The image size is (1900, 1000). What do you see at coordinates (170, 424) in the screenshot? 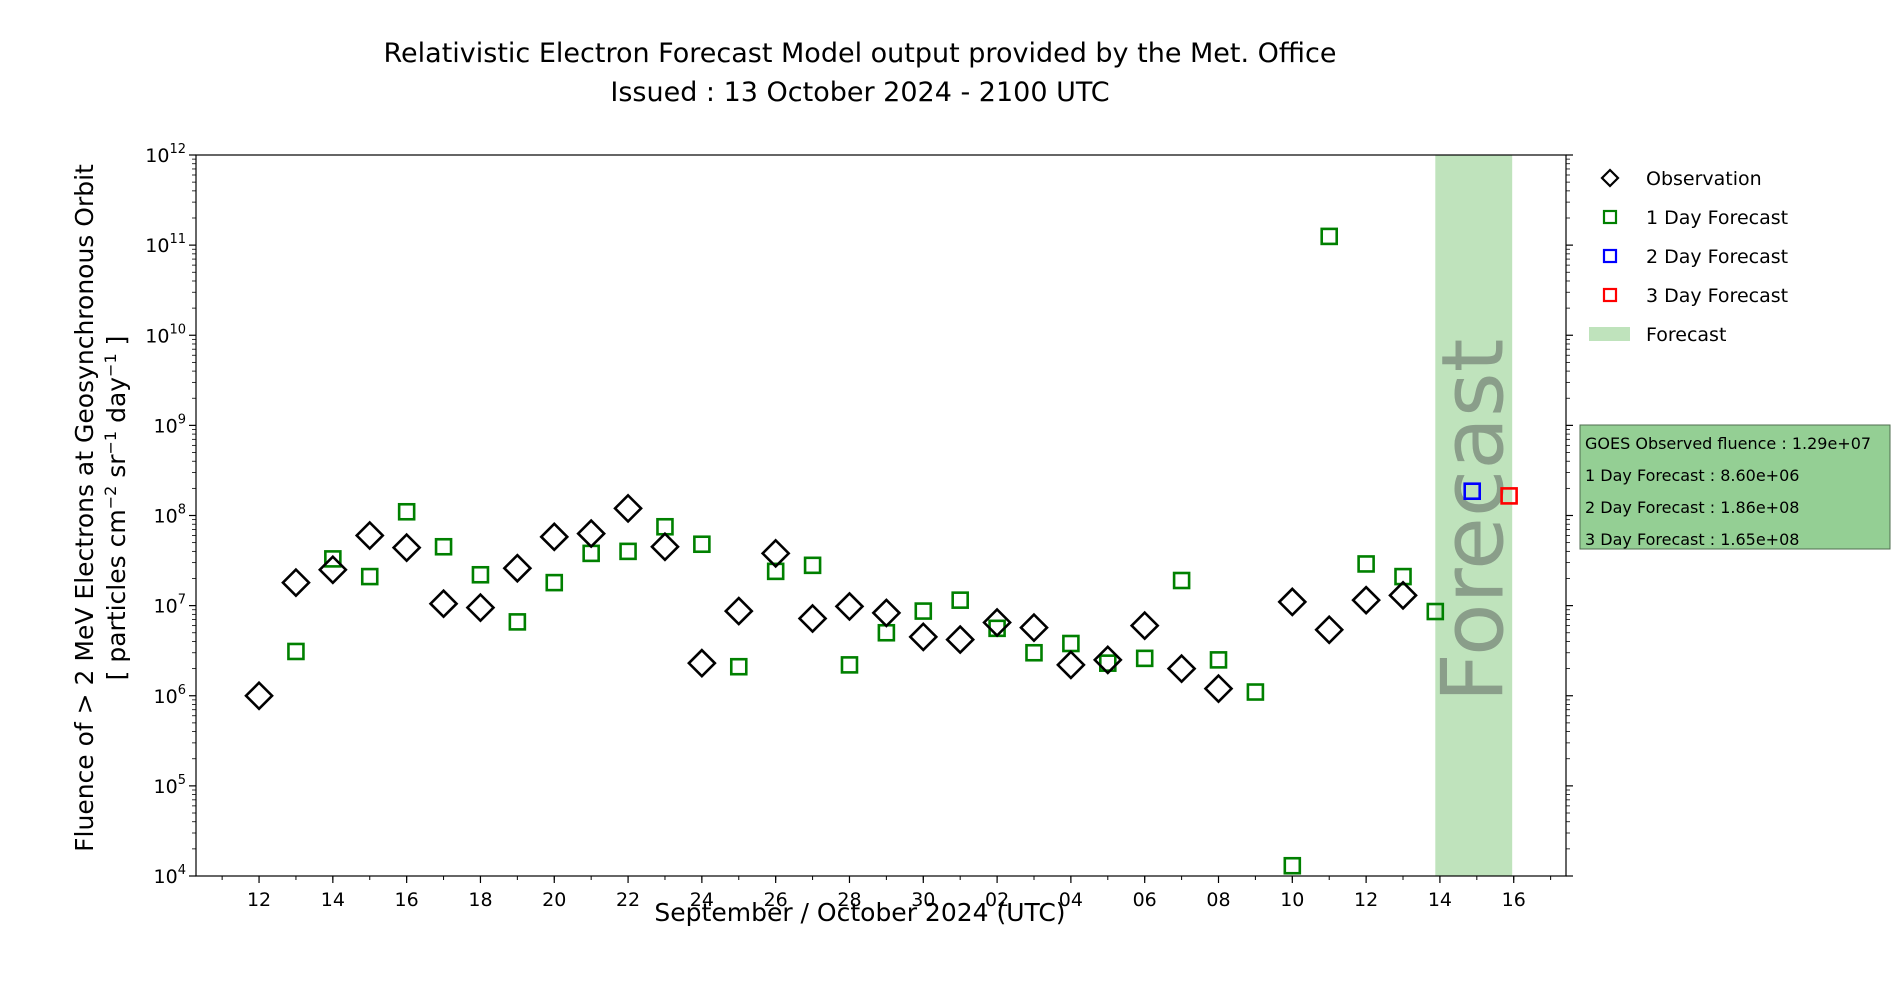
I see `y-tick-label: 10⁹` at bounding box center [170, 424].